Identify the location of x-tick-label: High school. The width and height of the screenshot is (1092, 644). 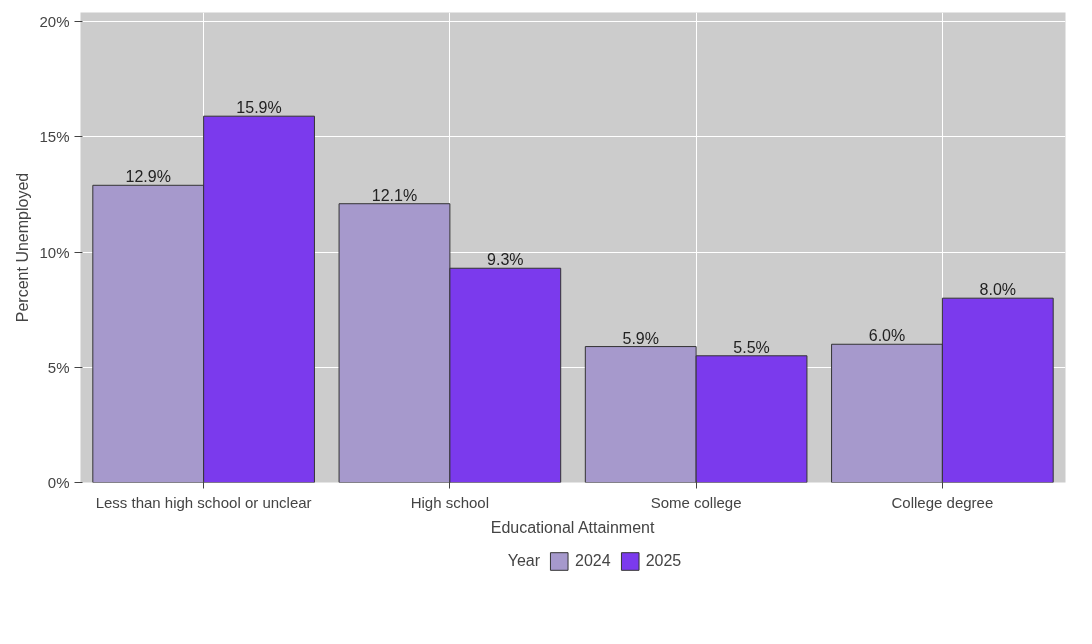
(450, 502).